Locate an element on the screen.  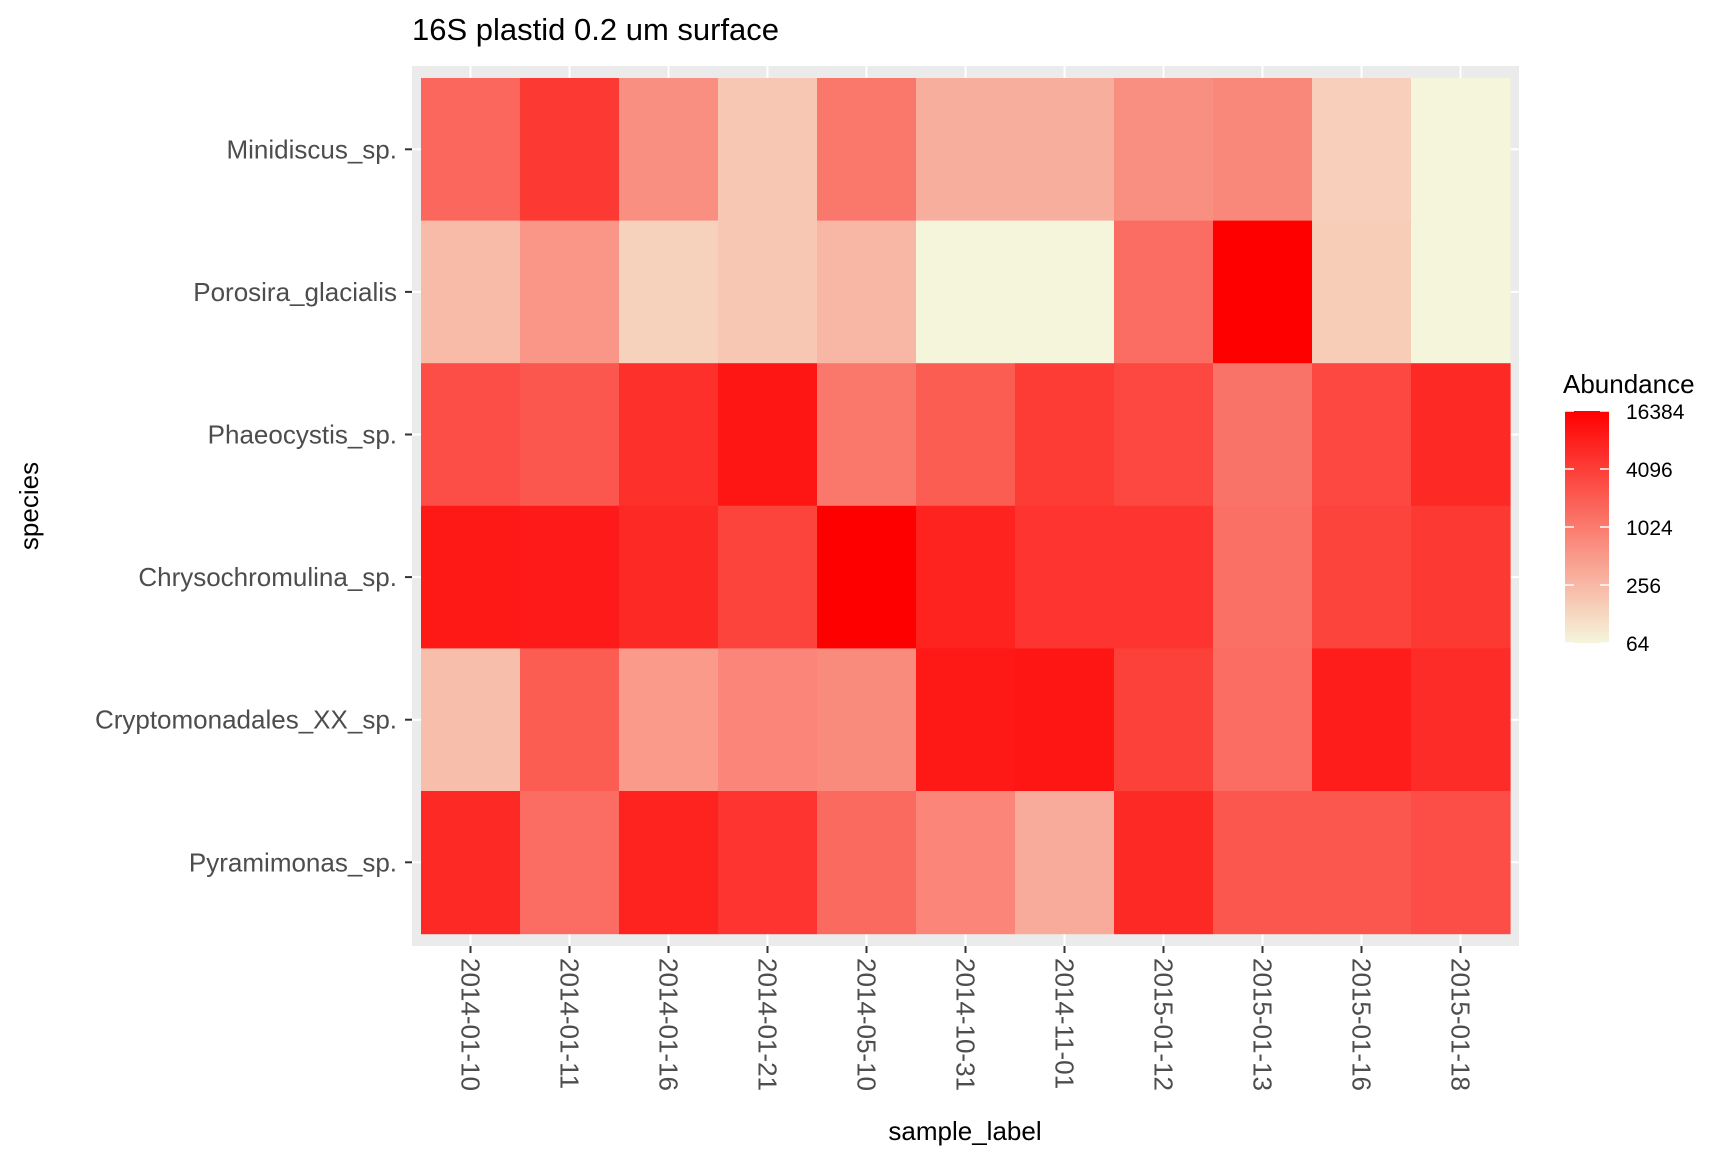
x-tick-label: 2015-01-16 is located at coordinates (1362, 1024).